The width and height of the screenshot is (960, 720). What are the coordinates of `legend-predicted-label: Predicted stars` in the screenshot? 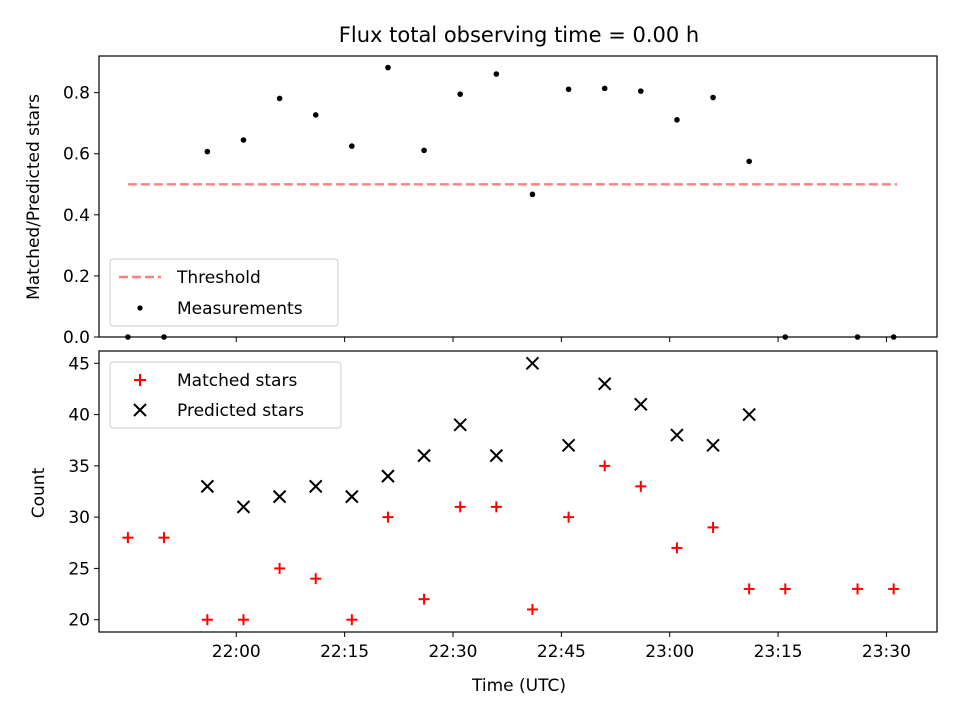 It's located at (240, 411).